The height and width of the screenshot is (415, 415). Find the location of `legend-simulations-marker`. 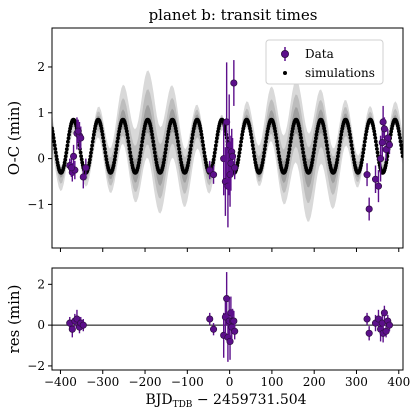

legend-simulations-marker is located at coordinates (285, 73).